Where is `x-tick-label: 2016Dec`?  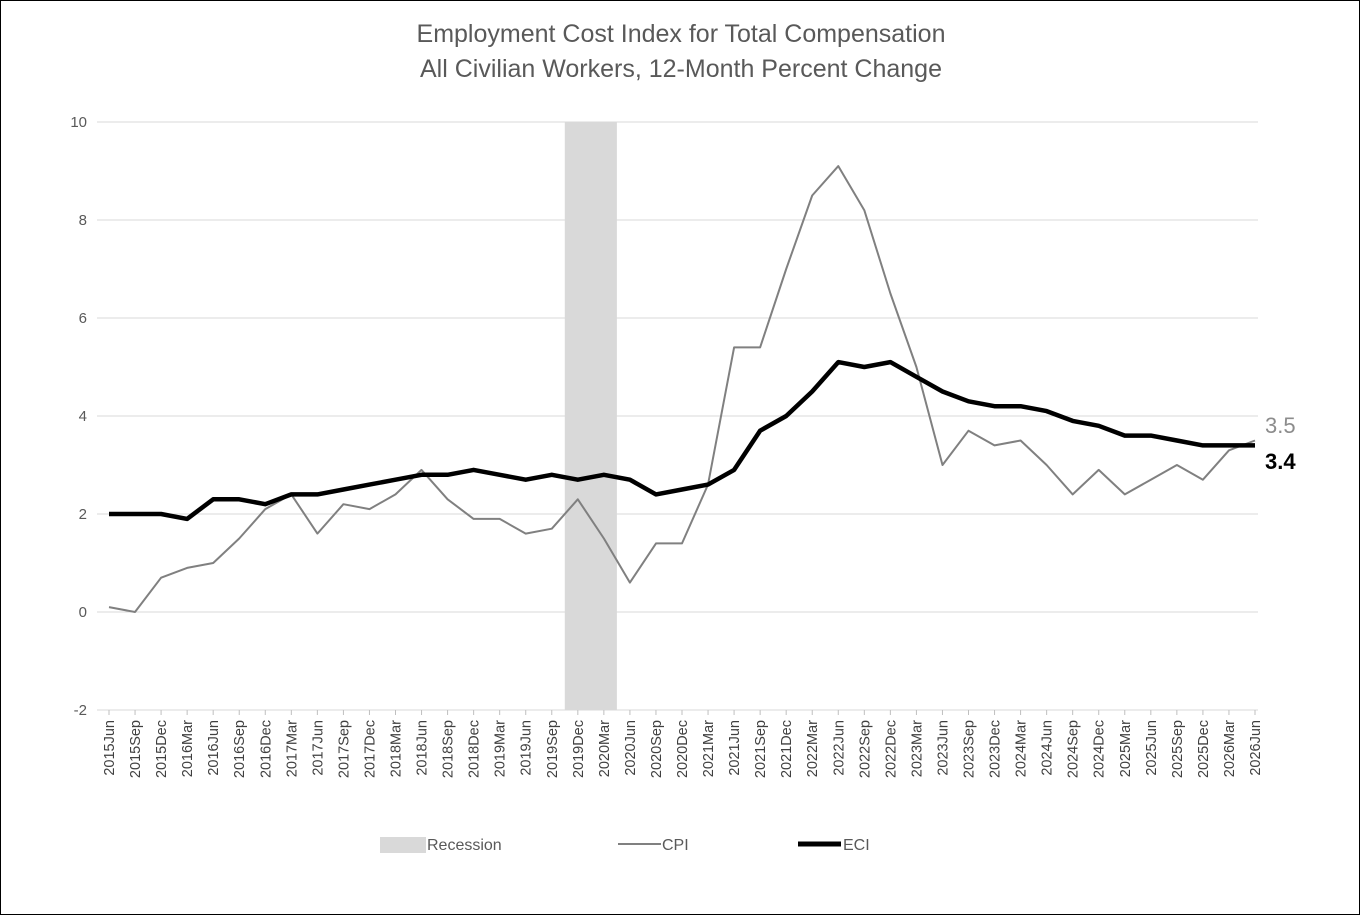 x-tick-label: 2016Dec is located at coordinates (266, 749).